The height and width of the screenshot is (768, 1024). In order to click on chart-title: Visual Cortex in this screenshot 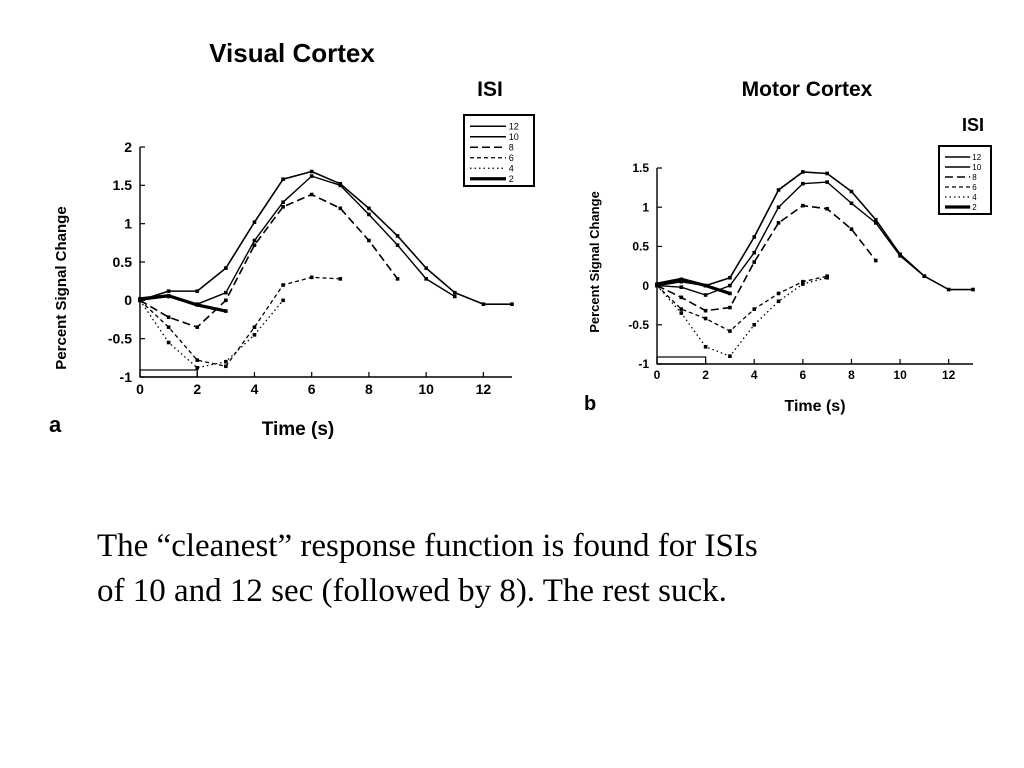, I will do `click(292, 53)`.